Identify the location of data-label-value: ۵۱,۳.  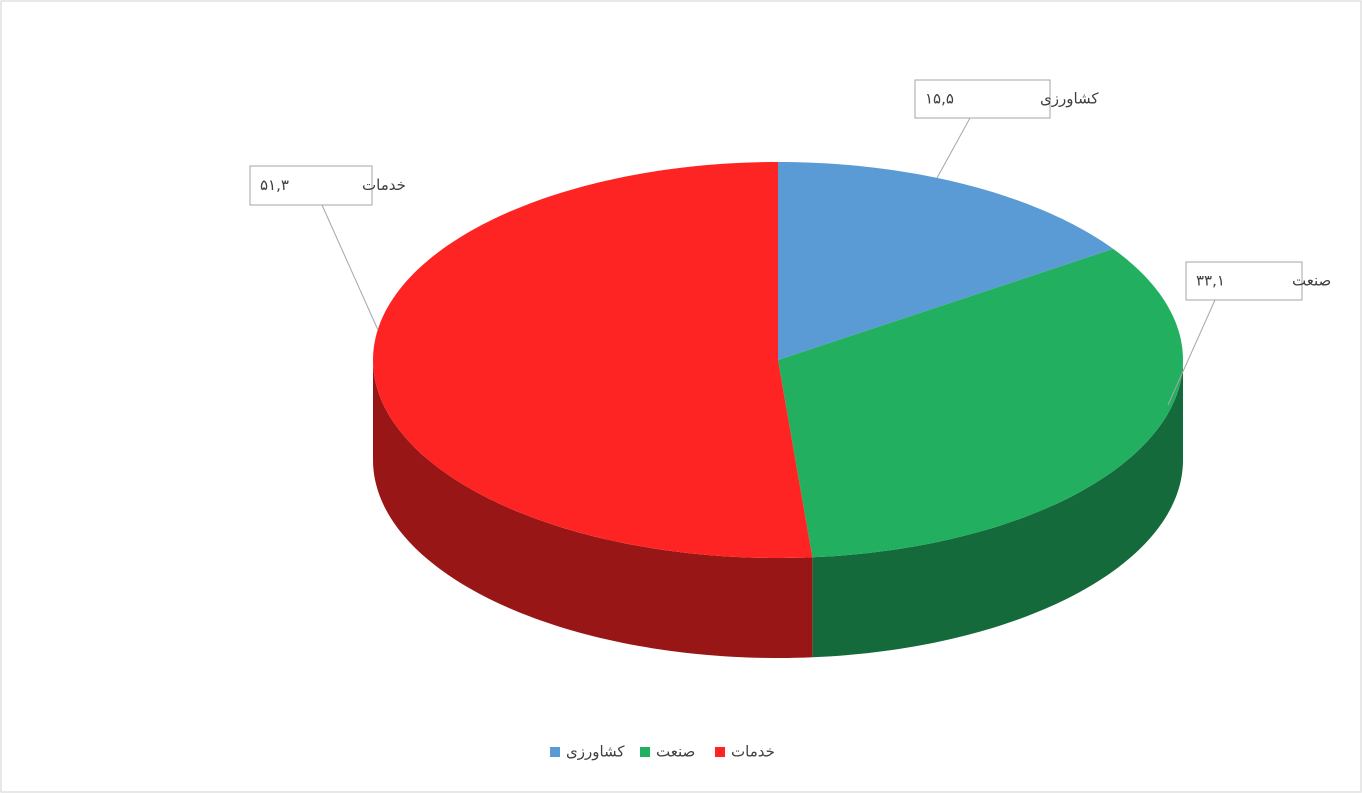
(274, 185).